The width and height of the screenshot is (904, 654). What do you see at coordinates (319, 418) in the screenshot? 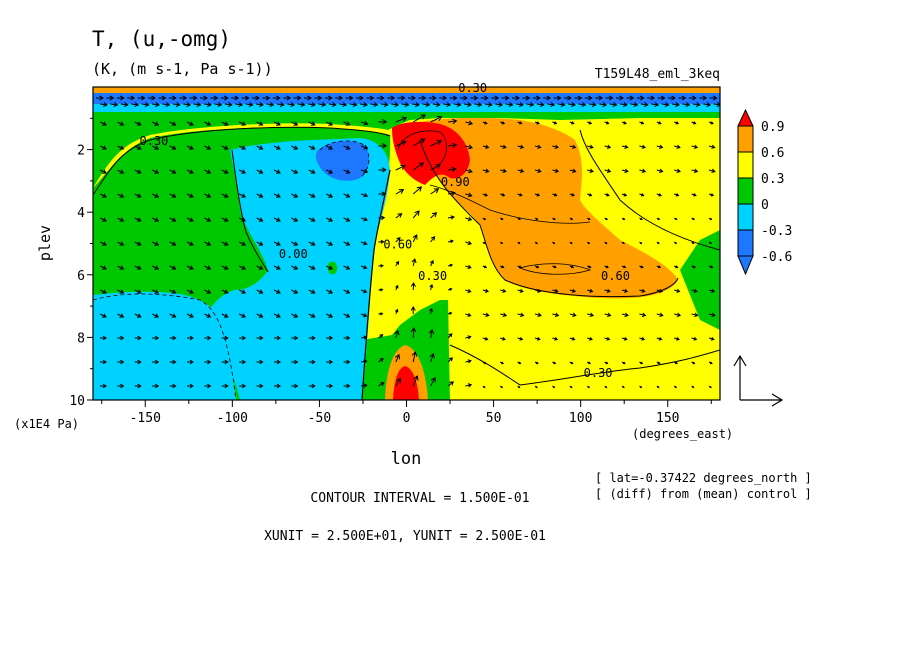
I see `x-tick-label: -50` at bounding box center [319, 418].